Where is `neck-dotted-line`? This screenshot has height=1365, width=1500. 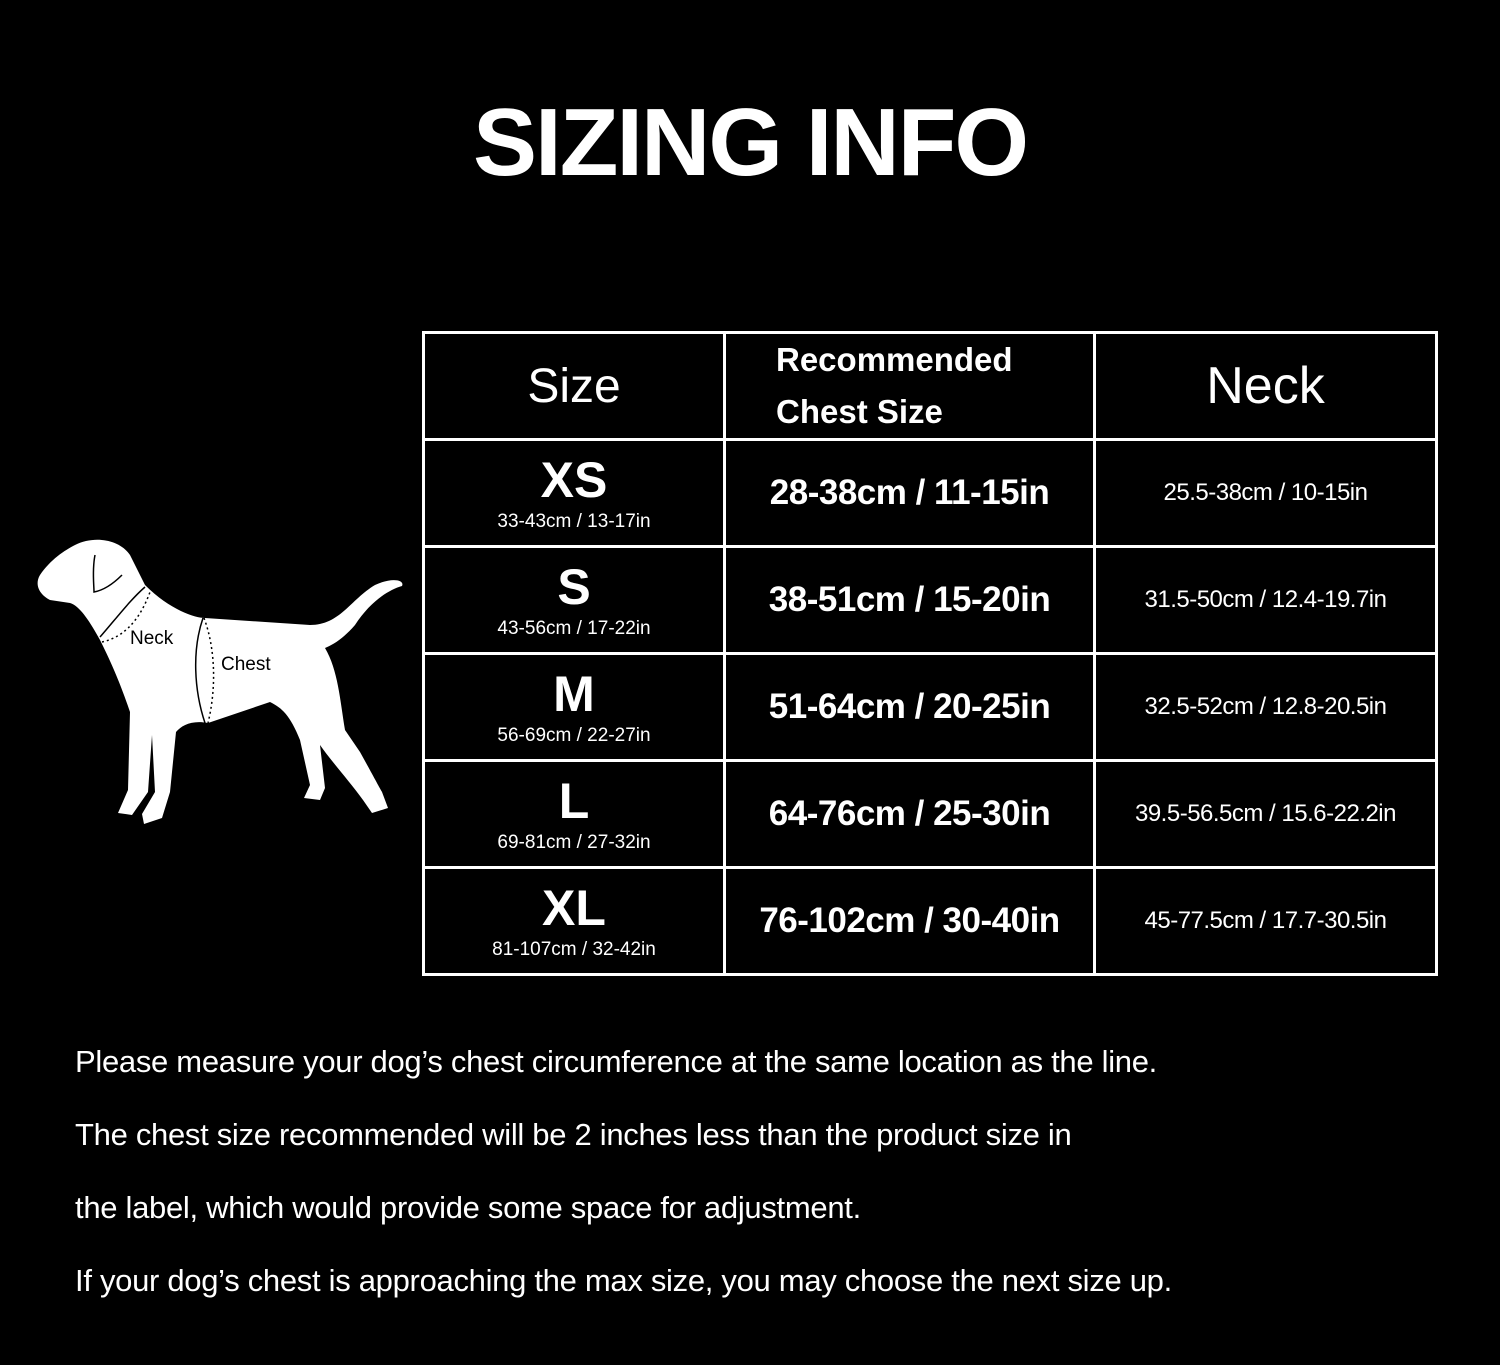
neck-dotted-line is located at coordinates (126, 617).